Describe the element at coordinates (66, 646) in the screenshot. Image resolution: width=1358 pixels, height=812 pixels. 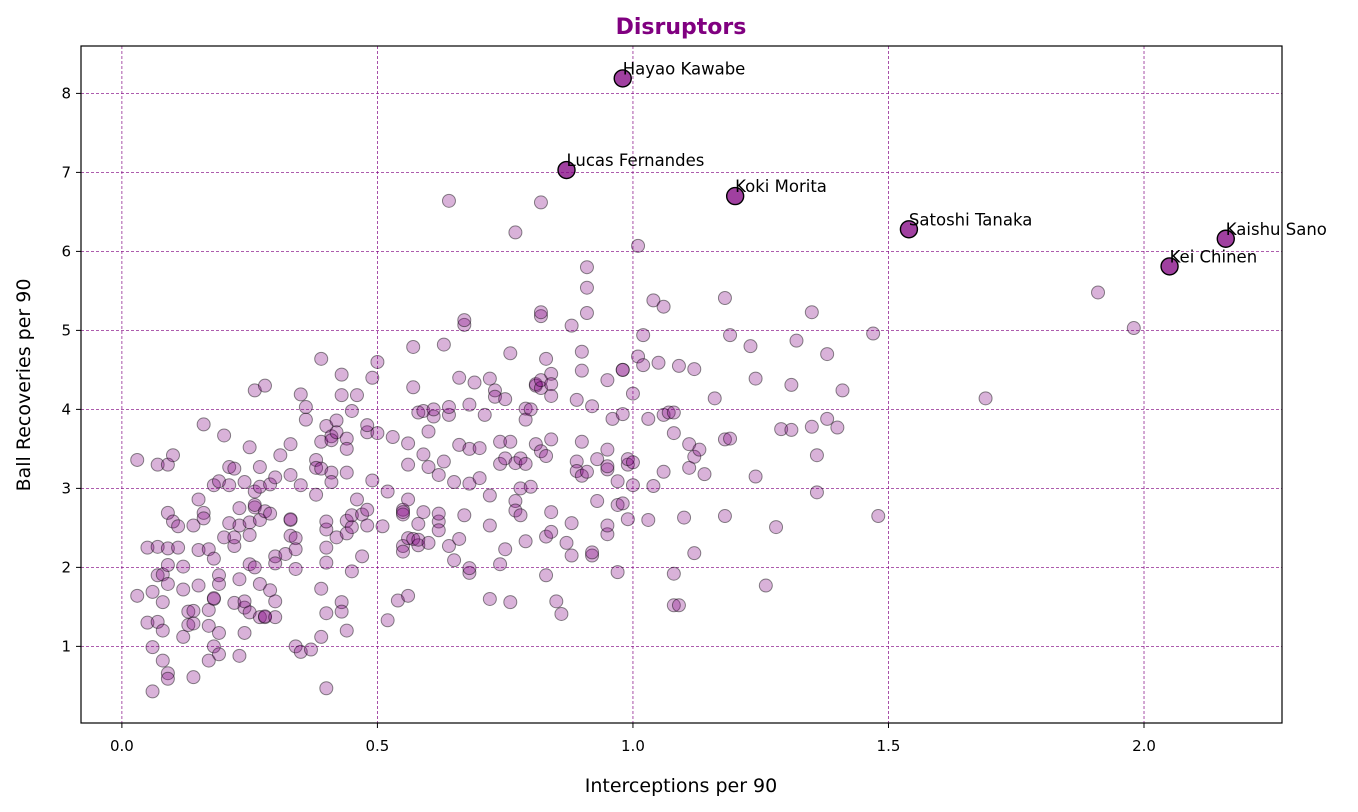
I see `y-tick-label: 1` at that location.